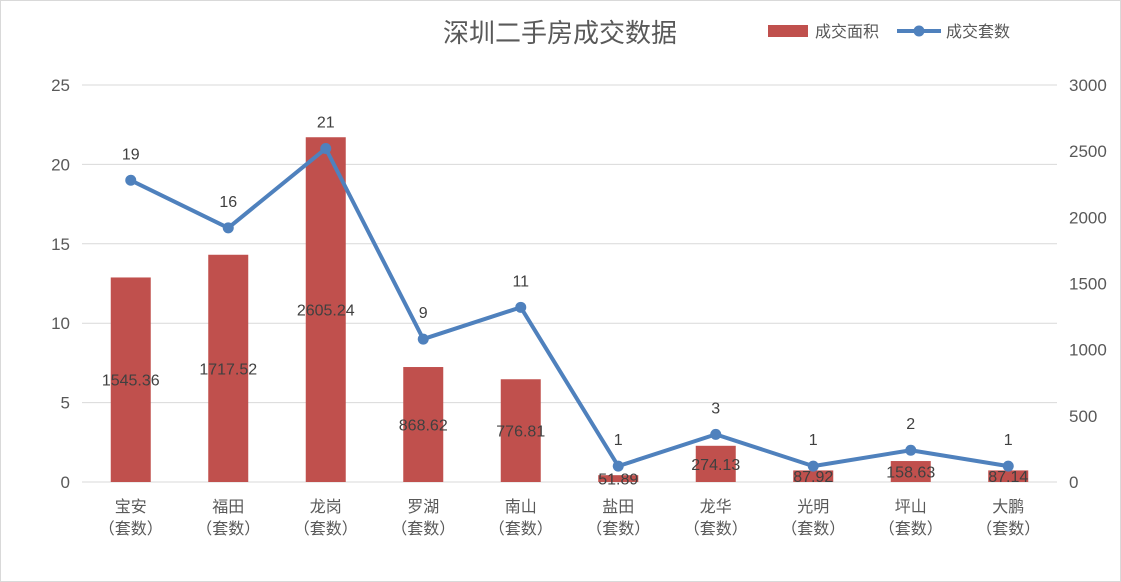 This screenshot has width=1121, height=582. I want to click on right-tick-label: 1000, so click(1088, 350).